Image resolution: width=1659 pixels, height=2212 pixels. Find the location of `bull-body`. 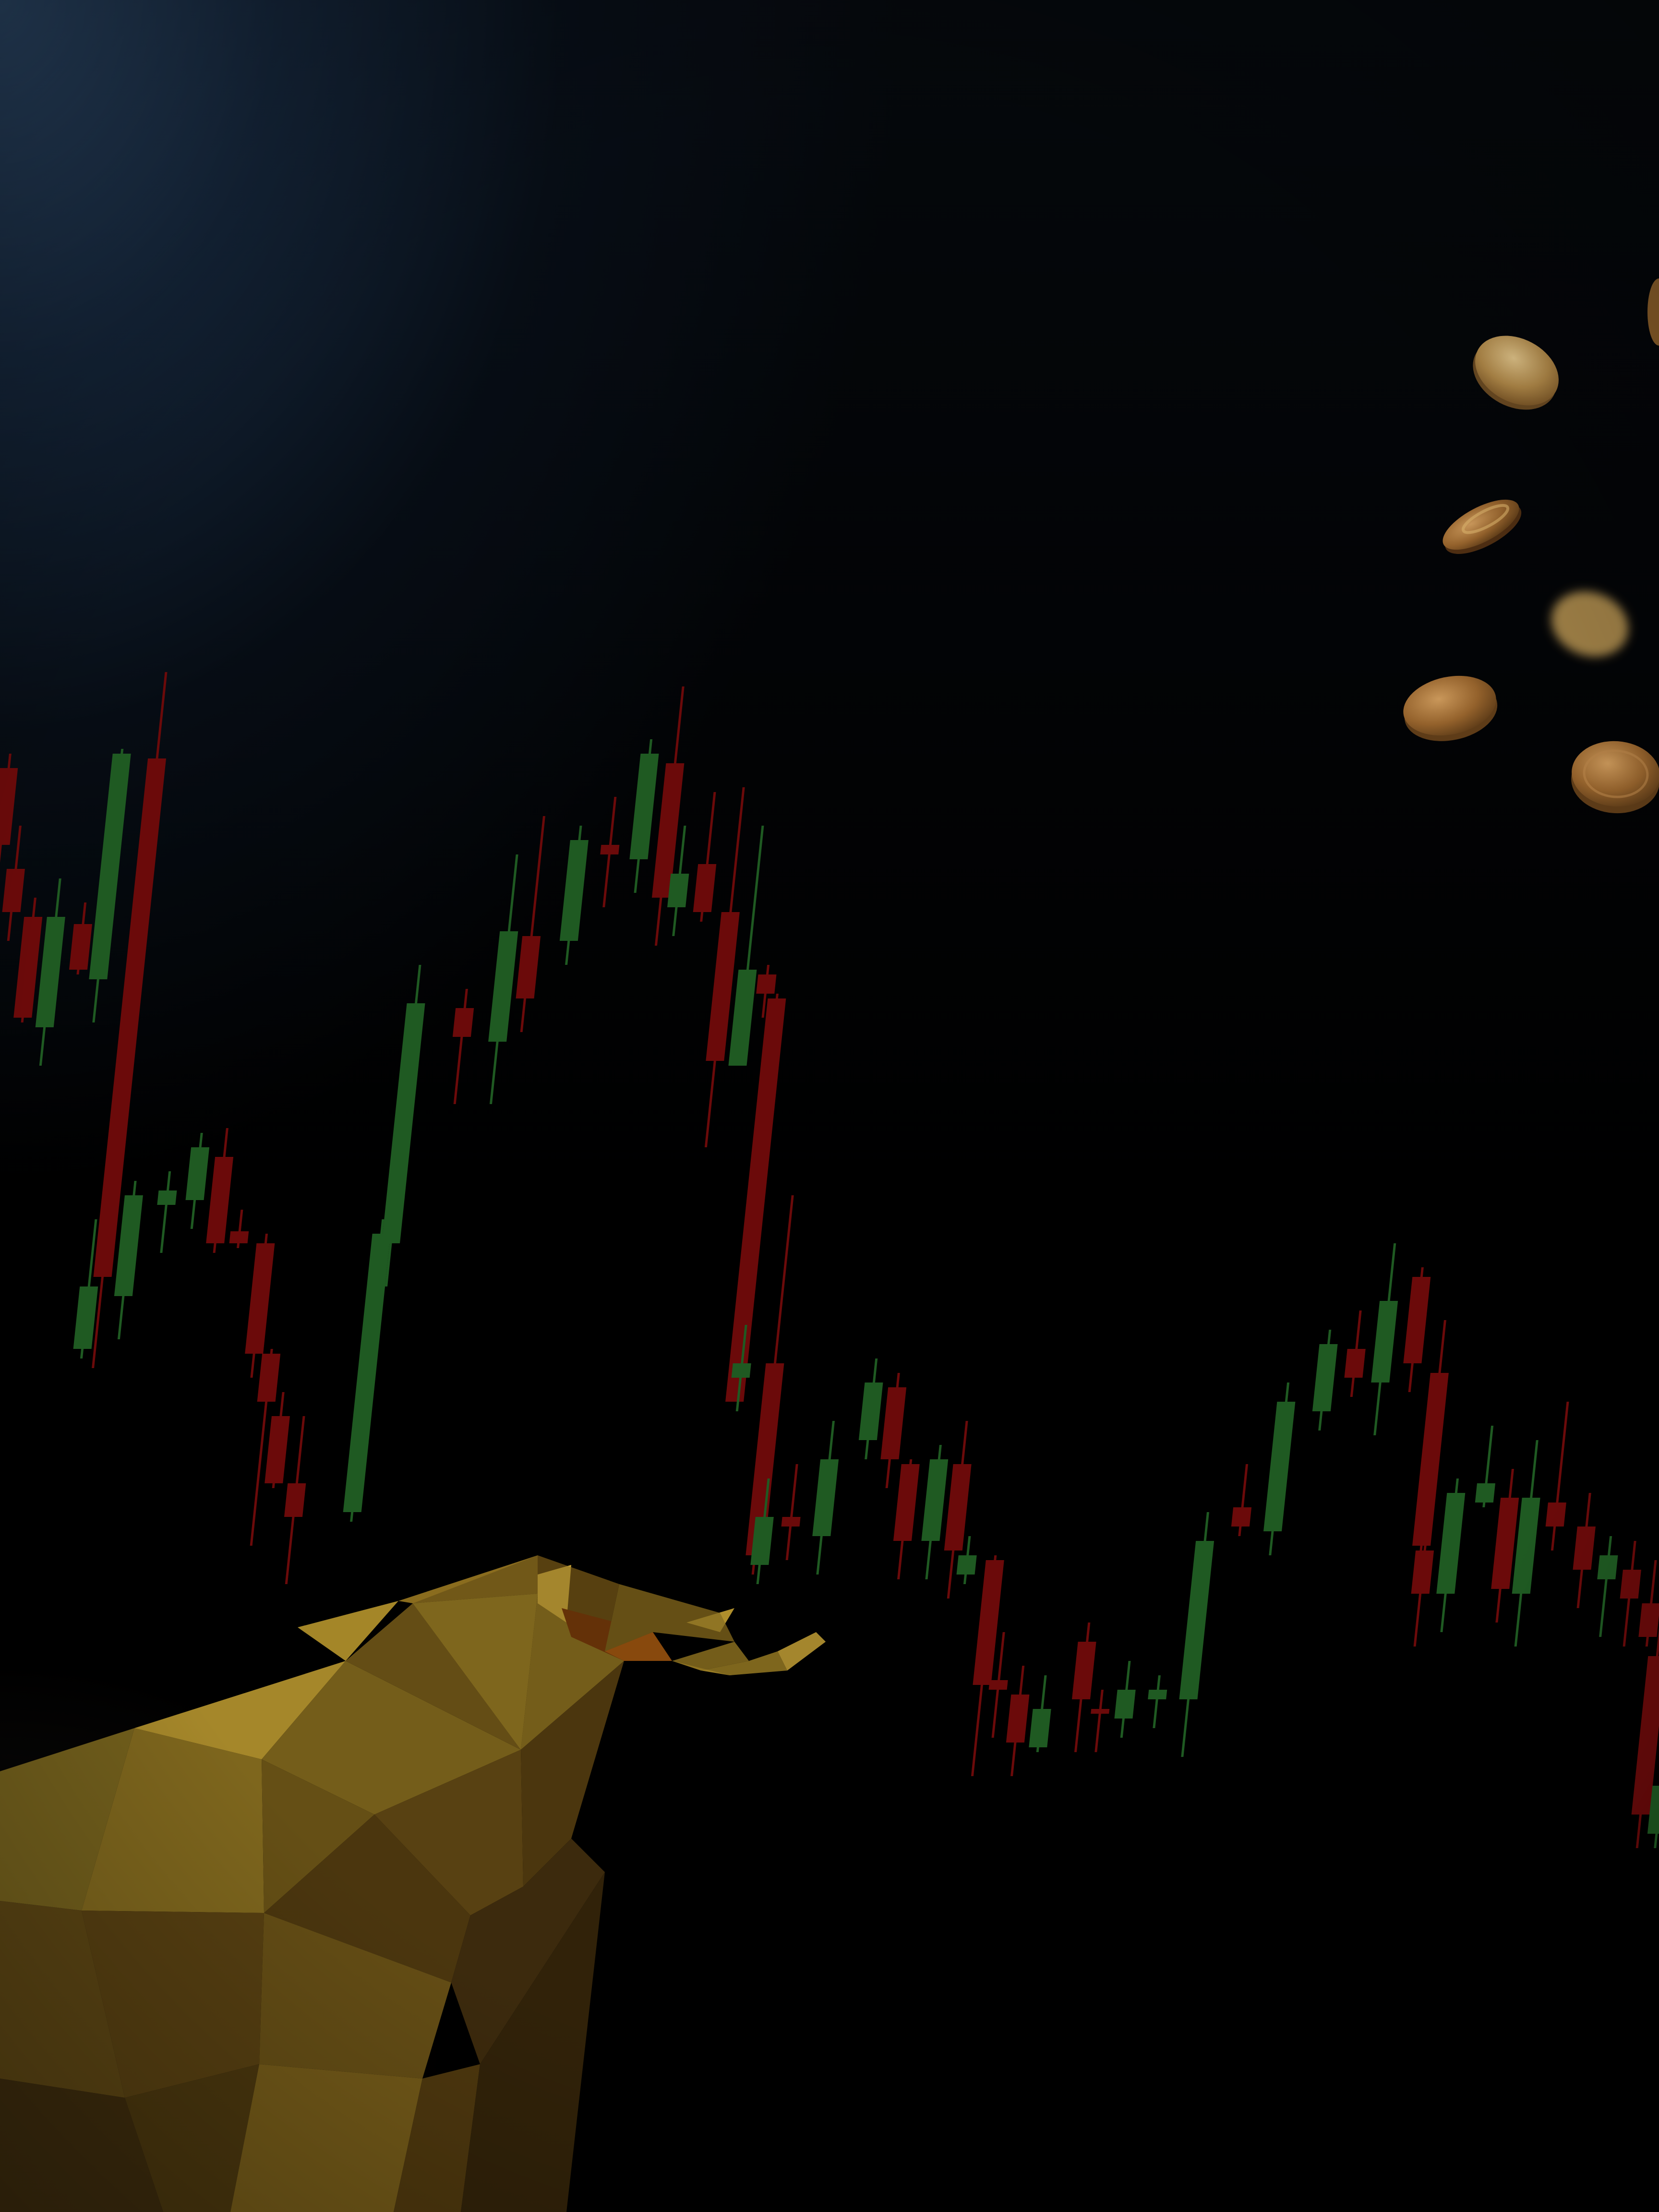

bull-body is located at coordinates (413, 1883).